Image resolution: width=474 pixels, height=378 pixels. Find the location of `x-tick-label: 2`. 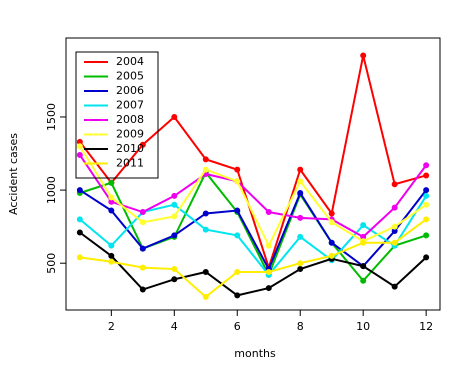

x-tick-label: 2 is located at coordinates (111, 326).